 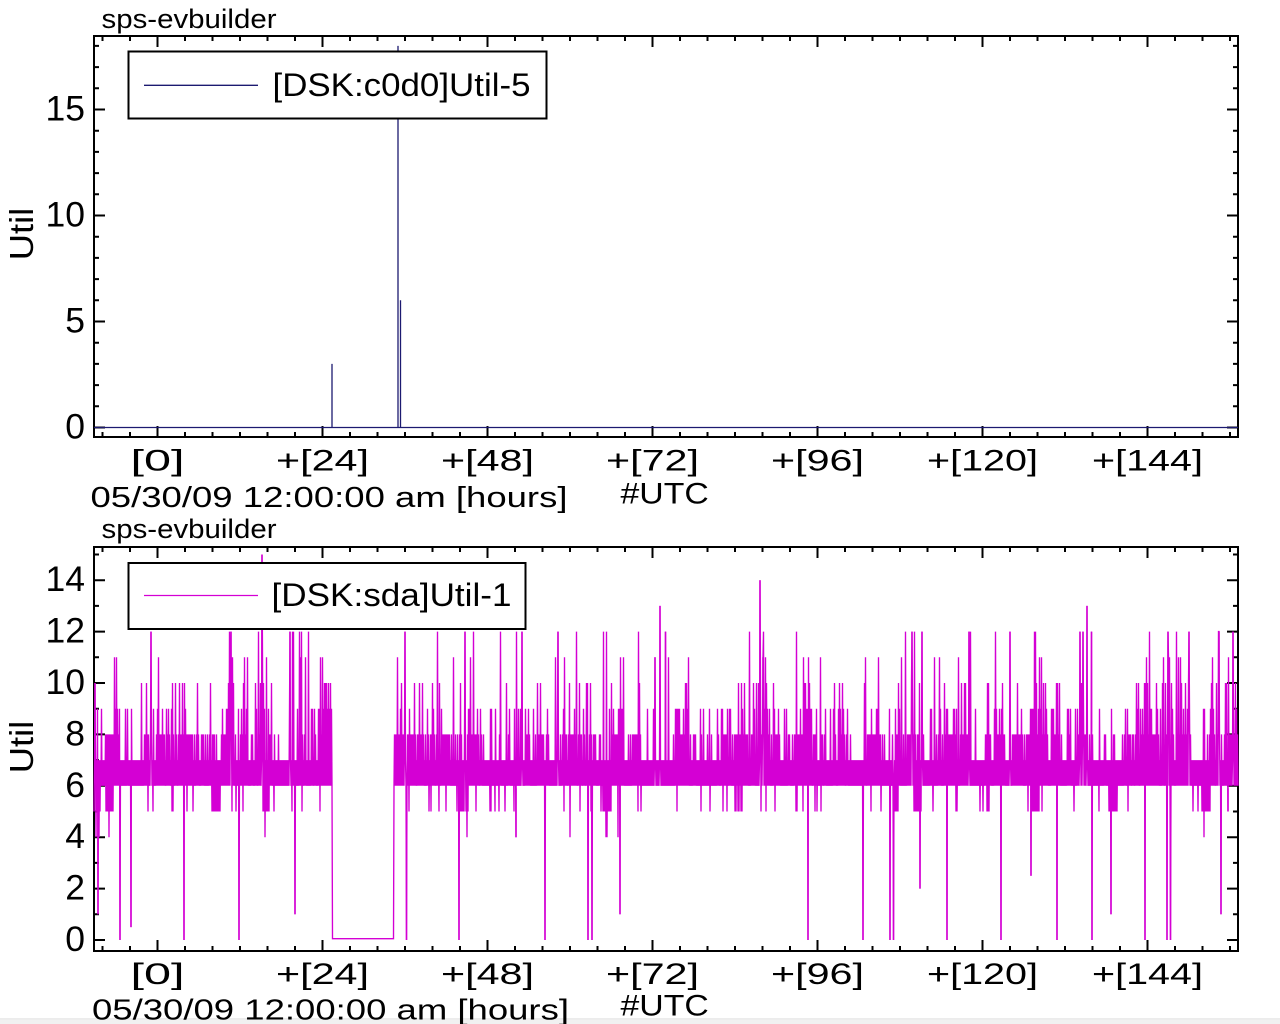 What do you see at coordinates (75, 888) in the screenshot?
I see `svg-text: 2` at bounding box center [75, 888].